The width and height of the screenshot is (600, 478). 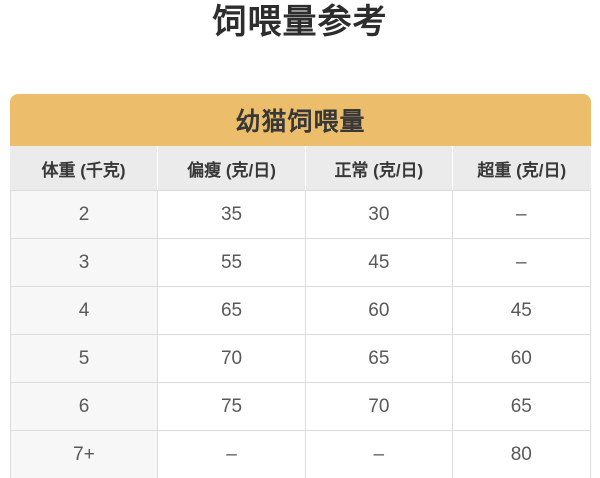 I want to click on table-header-row: 体重 (千克) 偏瘦 (克/日) 正常 (克/日) 超重 (克/日), so click(x=300, y=168).